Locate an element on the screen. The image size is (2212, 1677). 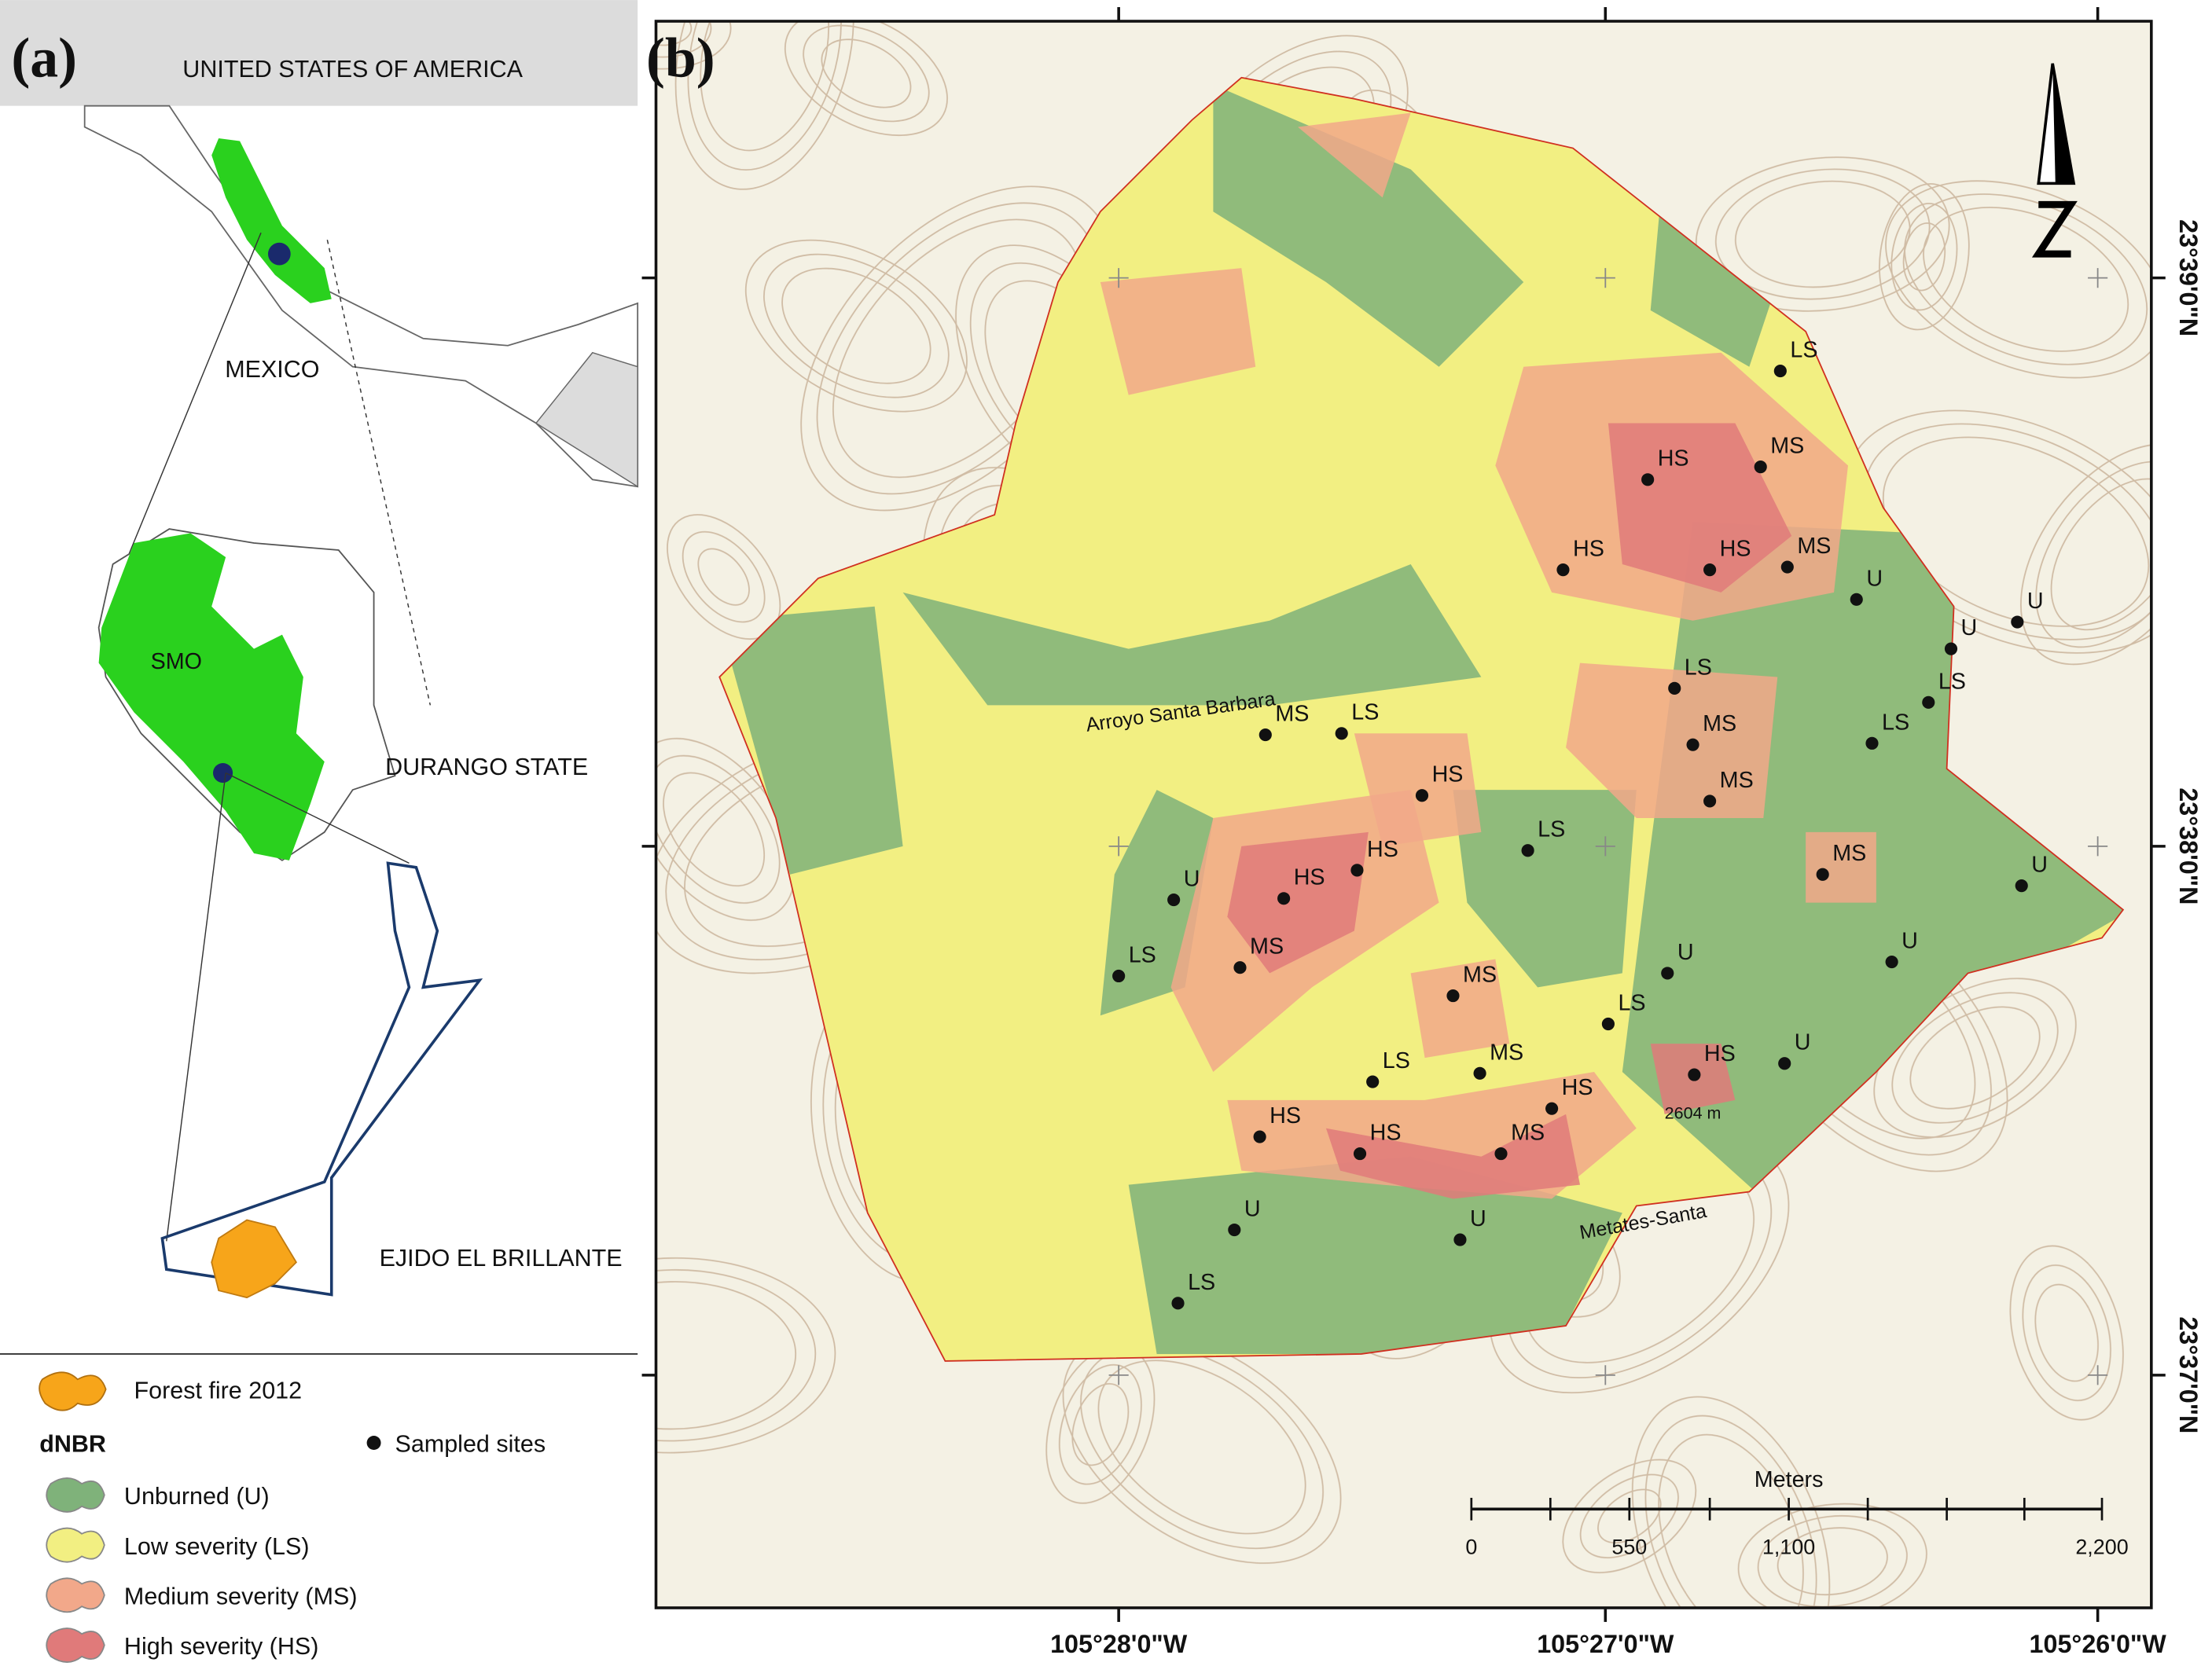
scale-title: Meters is located at coordinates (1789, 1479).